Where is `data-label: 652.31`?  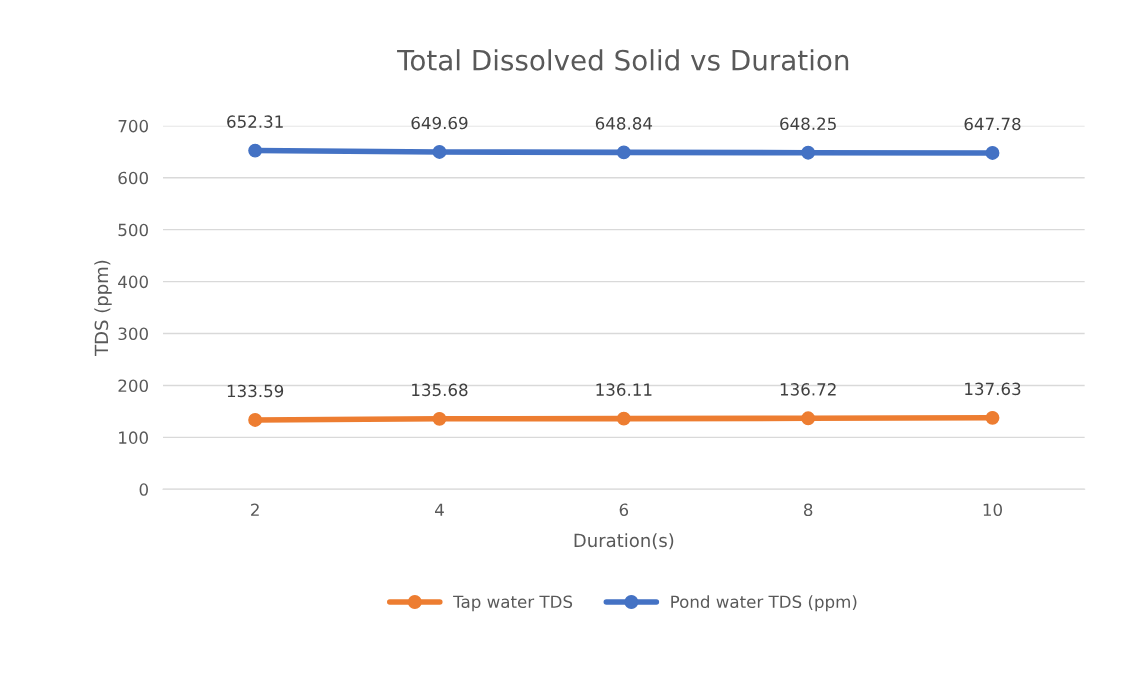
data-label: 652.31 is located at coordinates (255, 121).